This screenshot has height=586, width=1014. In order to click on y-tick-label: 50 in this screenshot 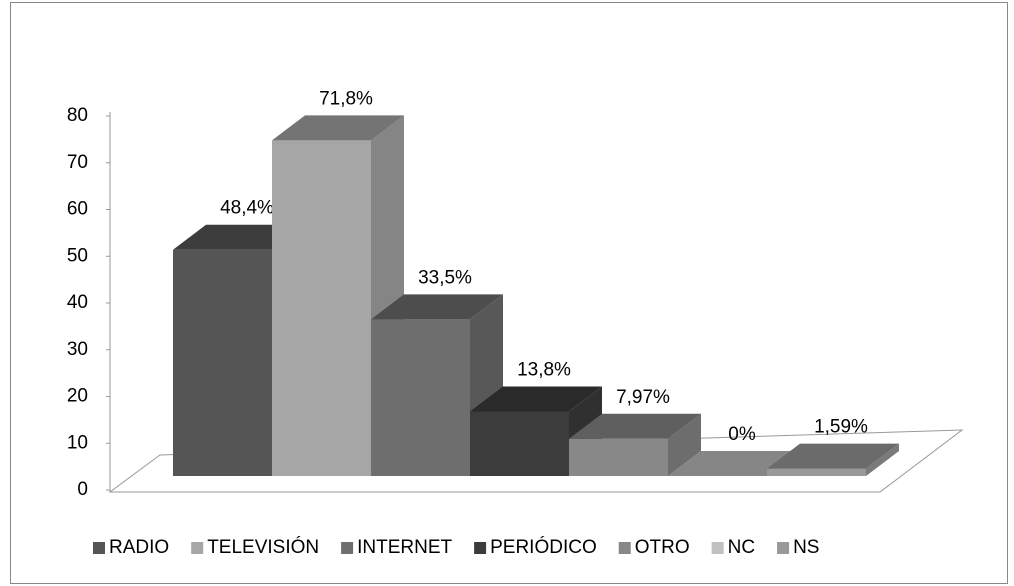, I will do `click(77, 255)`.